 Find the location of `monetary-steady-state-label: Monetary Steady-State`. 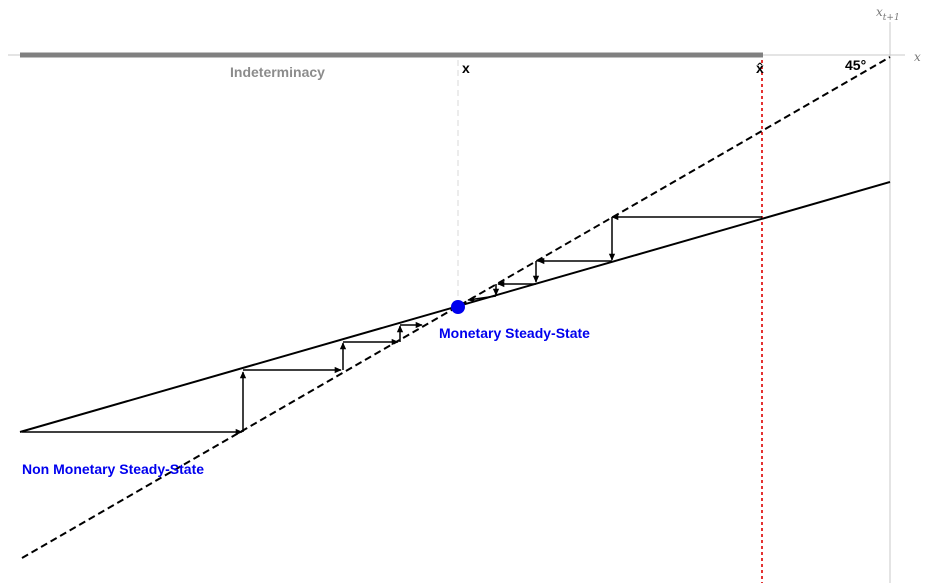

monetary-steady-state-label: Monetary Steady-State is located at coordinates (514, 333).